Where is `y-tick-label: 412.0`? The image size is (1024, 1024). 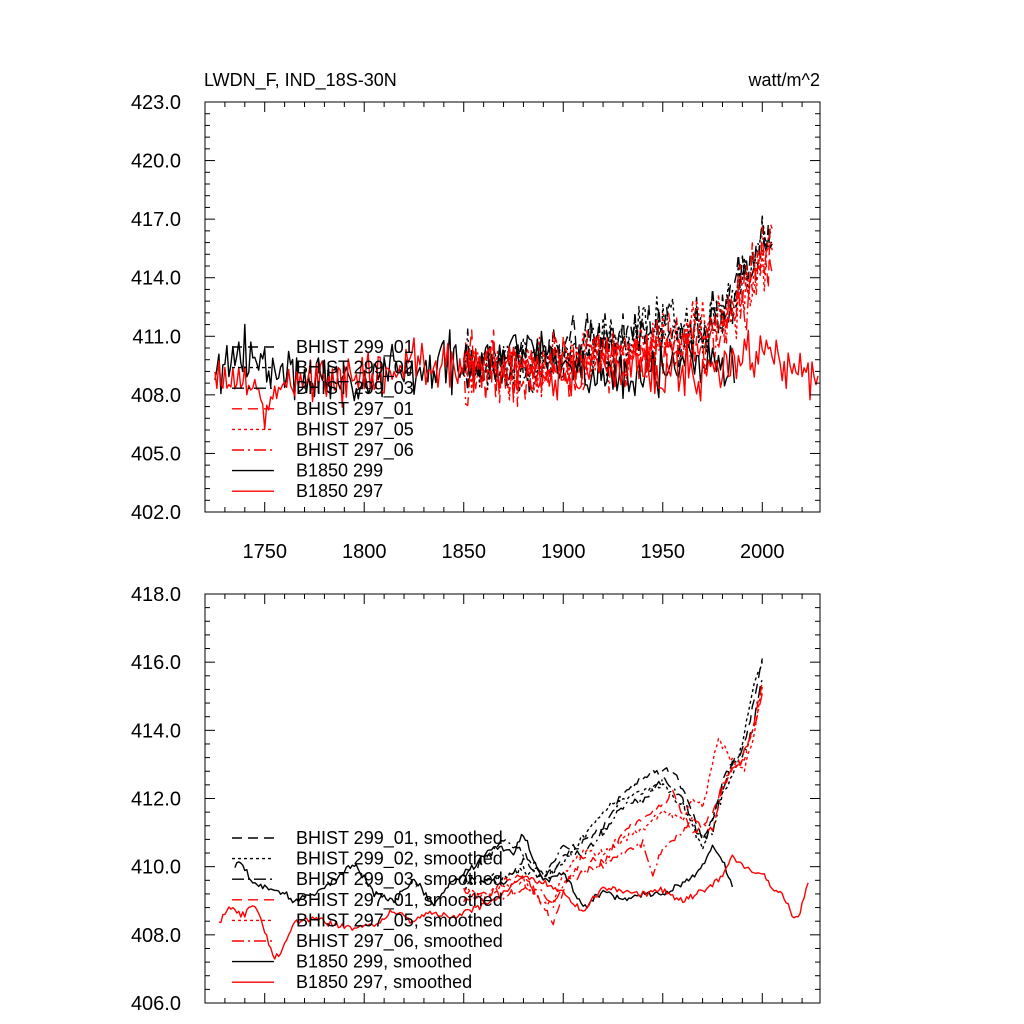
y-tick-label: 412.0 is located at coordinates (156, 800).